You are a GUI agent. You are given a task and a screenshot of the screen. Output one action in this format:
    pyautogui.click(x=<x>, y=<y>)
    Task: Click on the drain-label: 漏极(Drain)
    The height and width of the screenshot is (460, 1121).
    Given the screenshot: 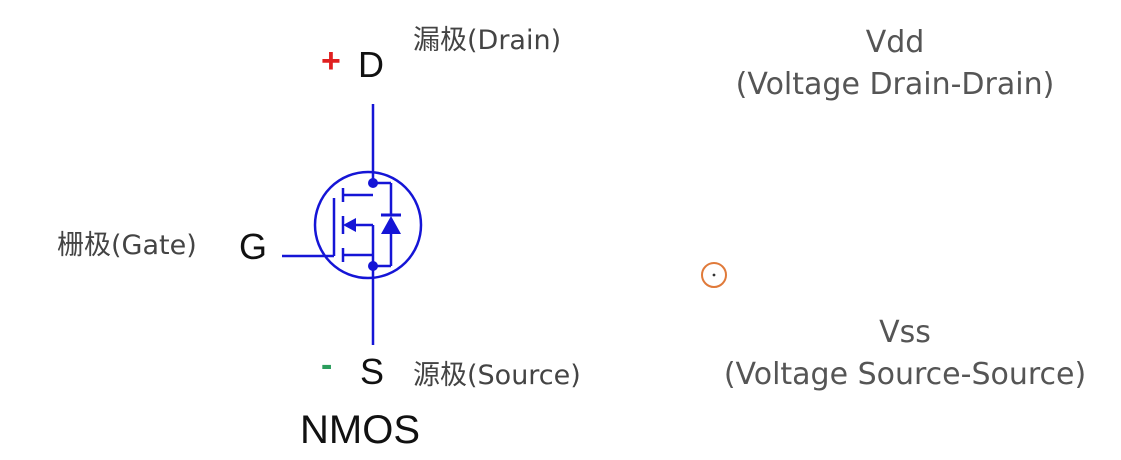 What is the action you would take?
    pyautogui.click(x=487, y=40)
    